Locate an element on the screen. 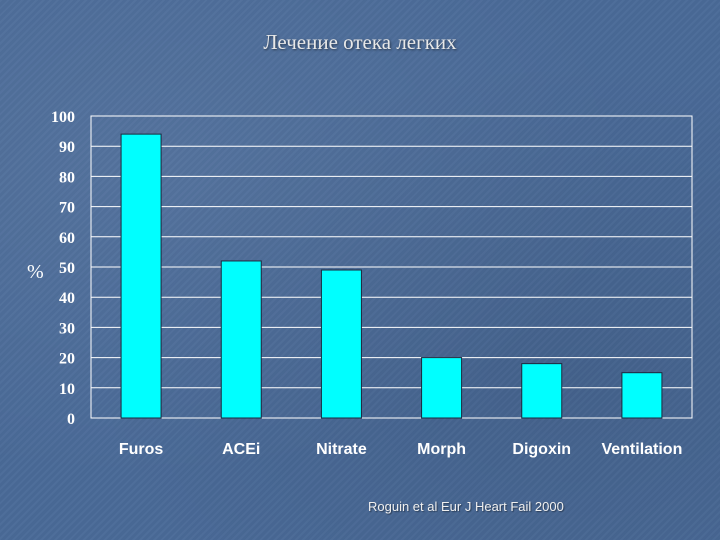  bar-nitrate is located at coordinates (341, 344).